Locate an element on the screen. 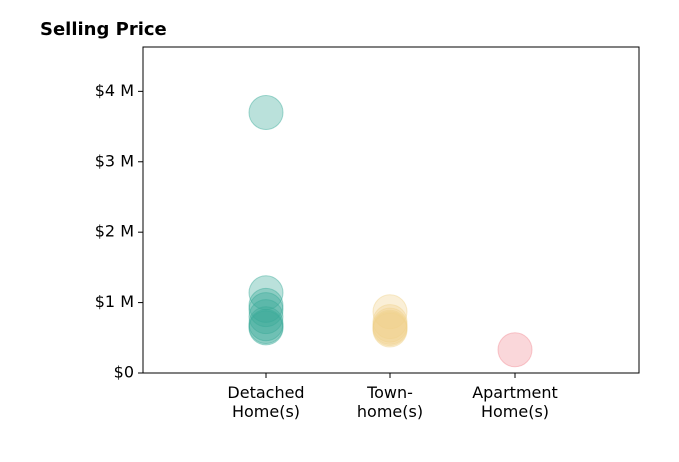 Image resolution: width=679 pixels, height=462 pixels. x-tick-label: Town-home(s) is located at coordinates (390, 402).